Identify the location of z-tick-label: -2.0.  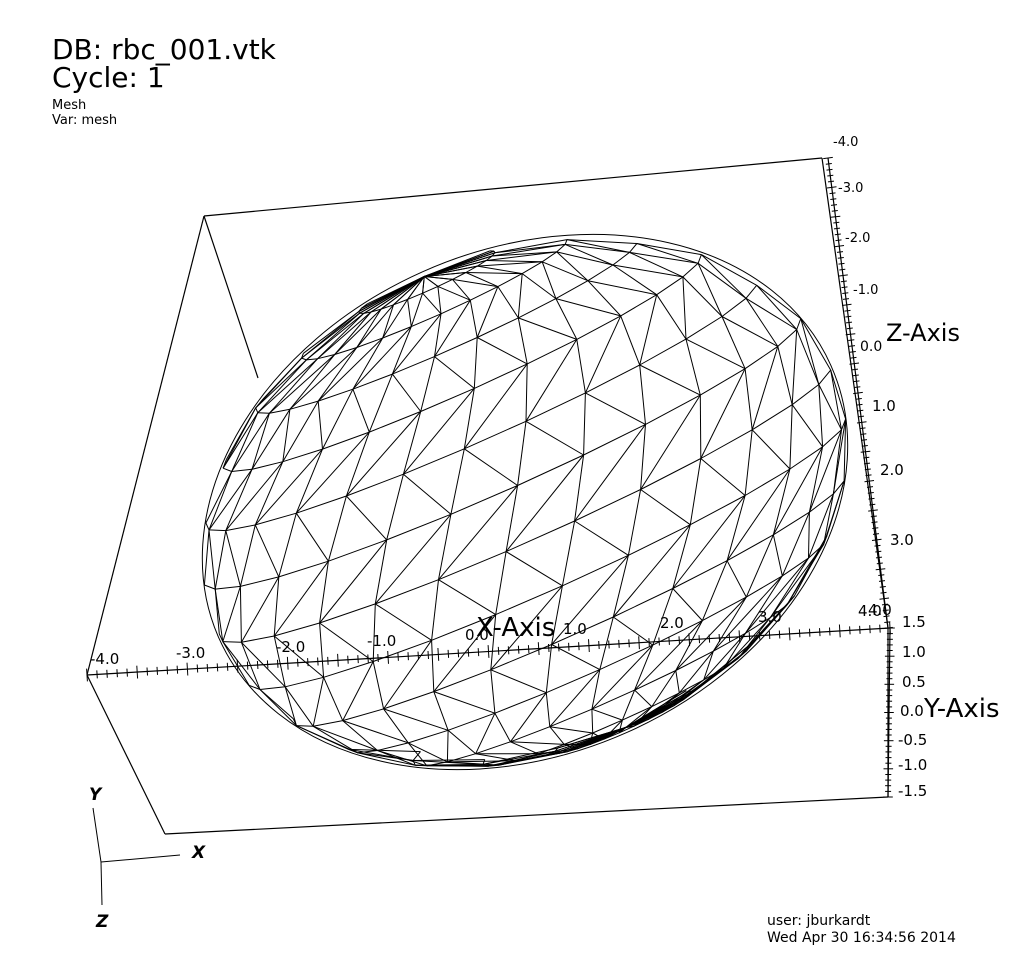
(857, 238).